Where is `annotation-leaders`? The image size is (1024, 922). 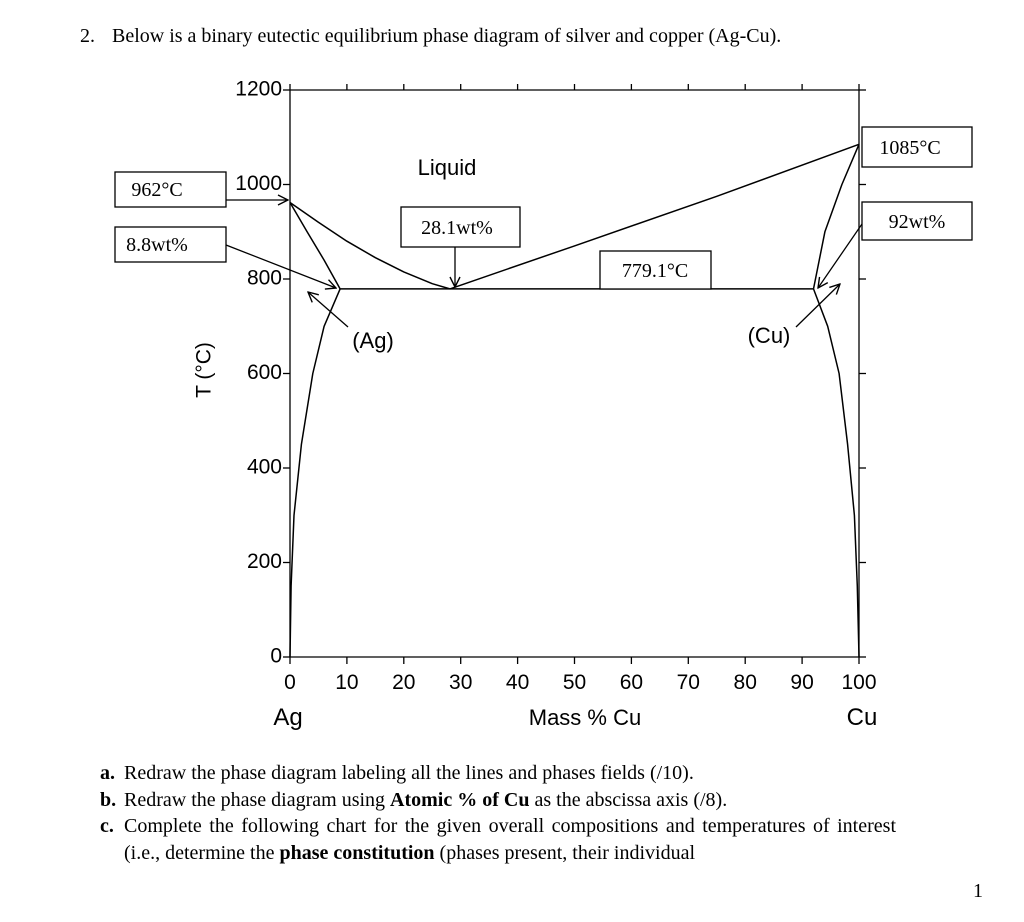
annotation-leaders is located at coordinates (544, 264).